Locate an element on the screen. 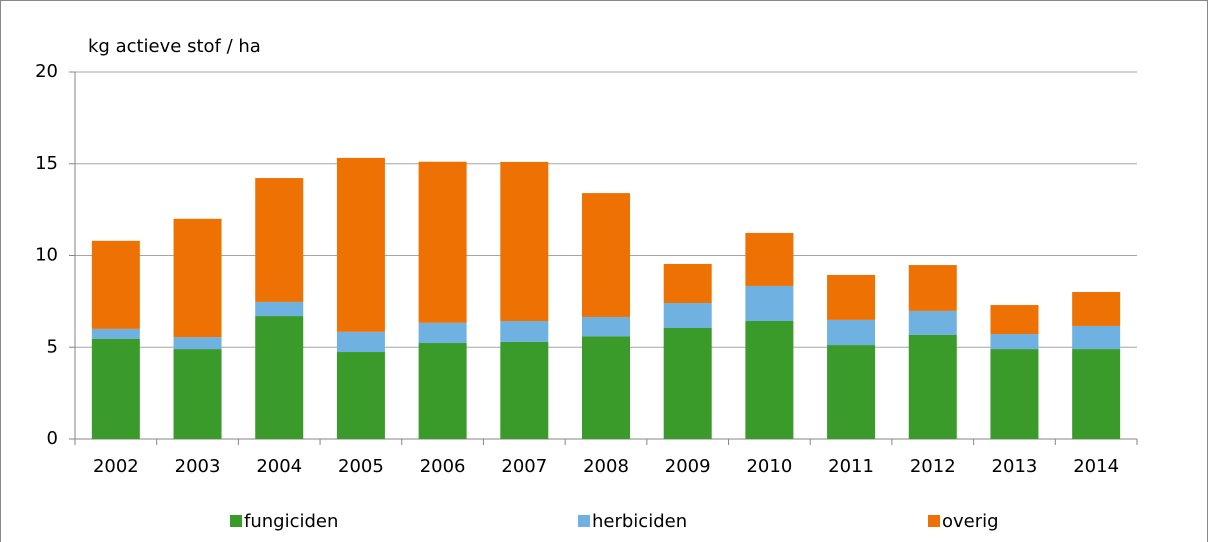 This screenshot has height=542, width=1208. y-tick-label: 10 is located at coordinates (46, 255).